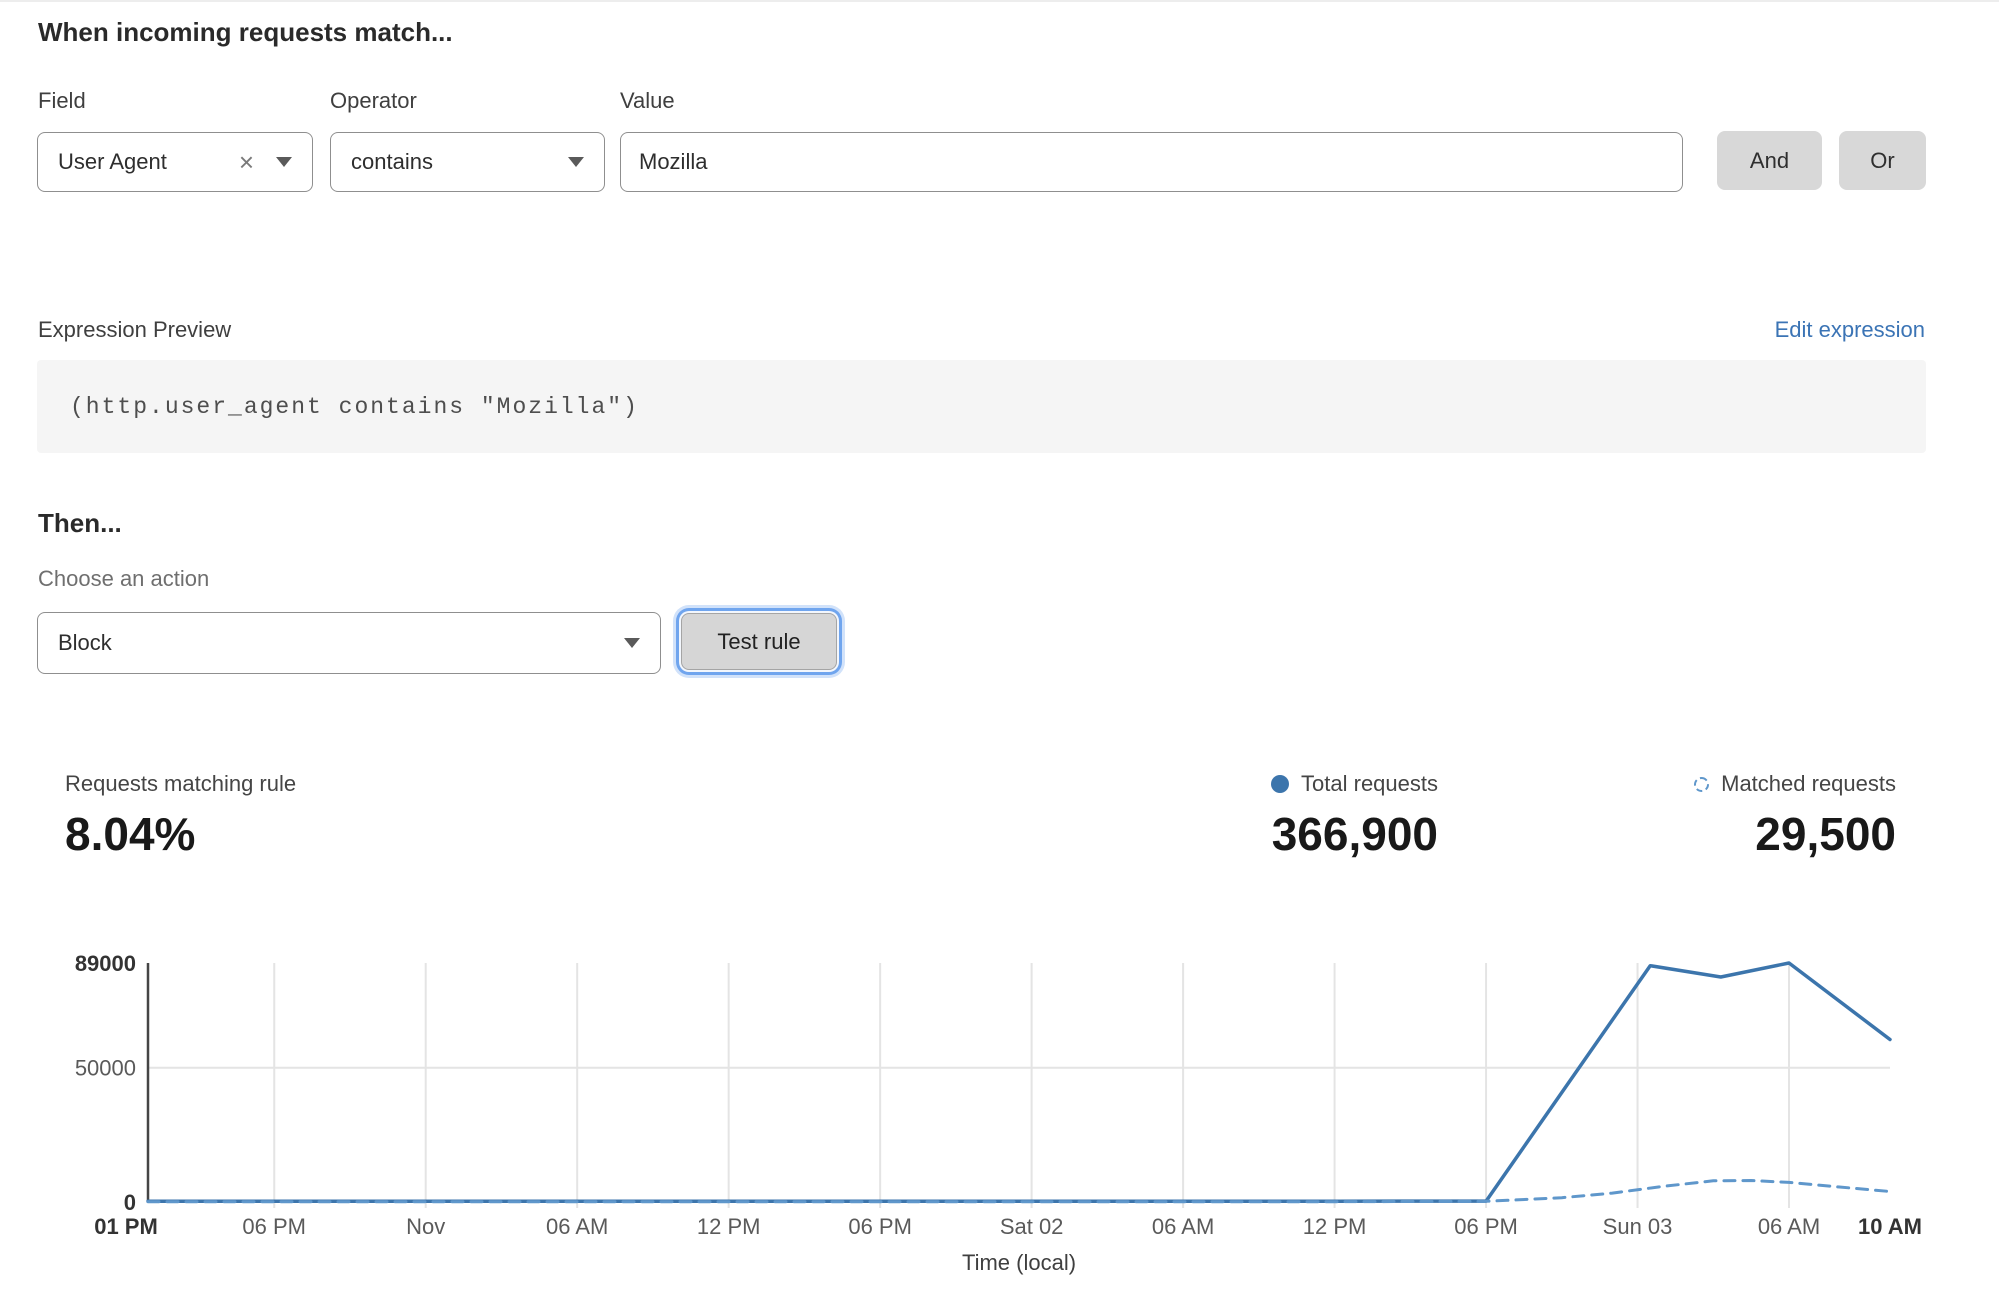  What do you see at coordinates (1808, 783) in the screenshot?
I see `stat-matched-label: Matched requests` at bounding box center [1808, 783].